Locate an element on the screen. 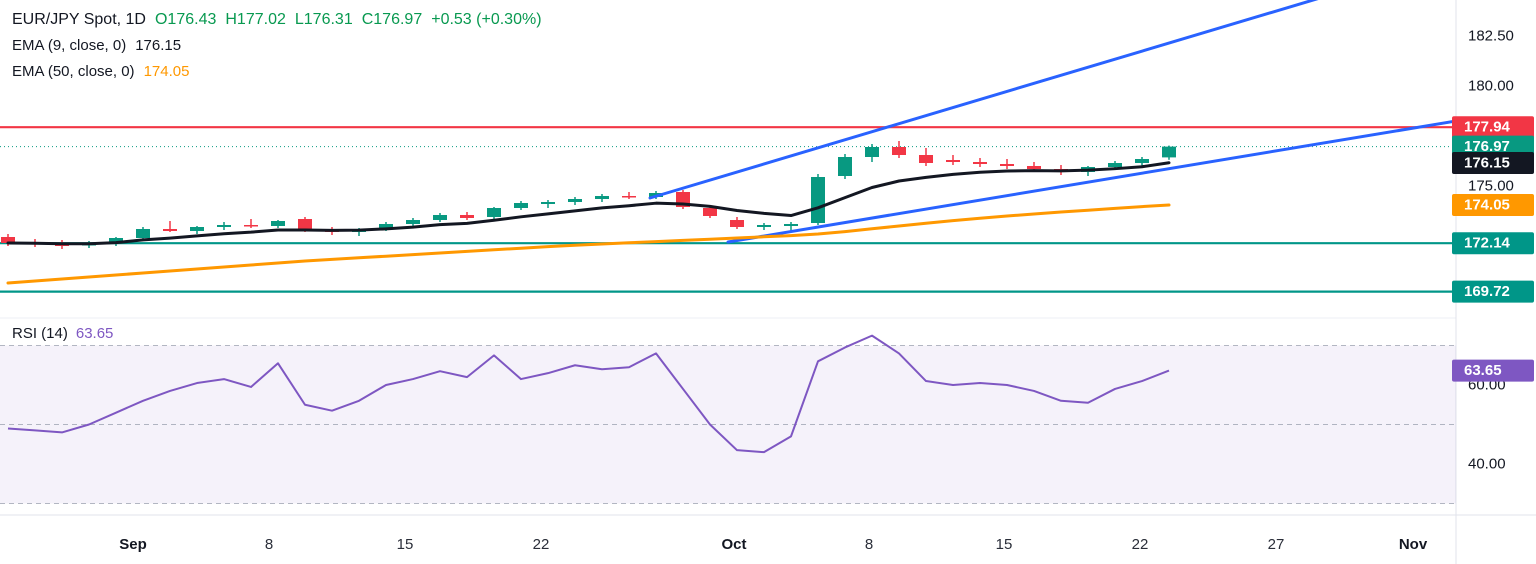 The height and width of the screenshot is (564, 1536). price-badge-label: 169.72 is located at coordinates (1487, 291).